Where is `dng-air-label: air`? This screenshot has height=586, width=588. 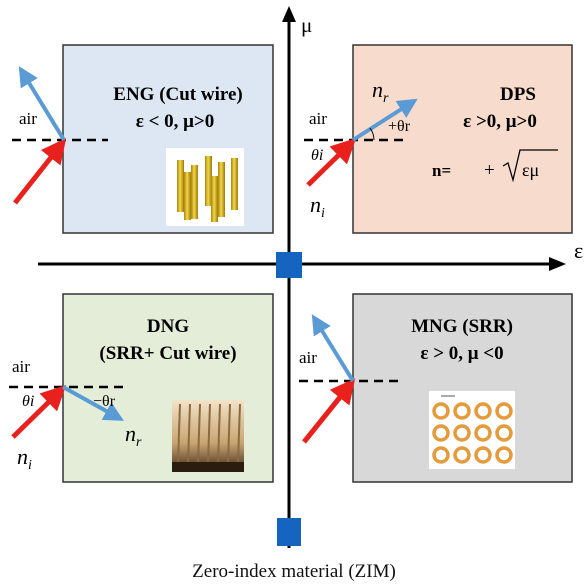
dng-air-label: air is located at coordinates (21, 366).